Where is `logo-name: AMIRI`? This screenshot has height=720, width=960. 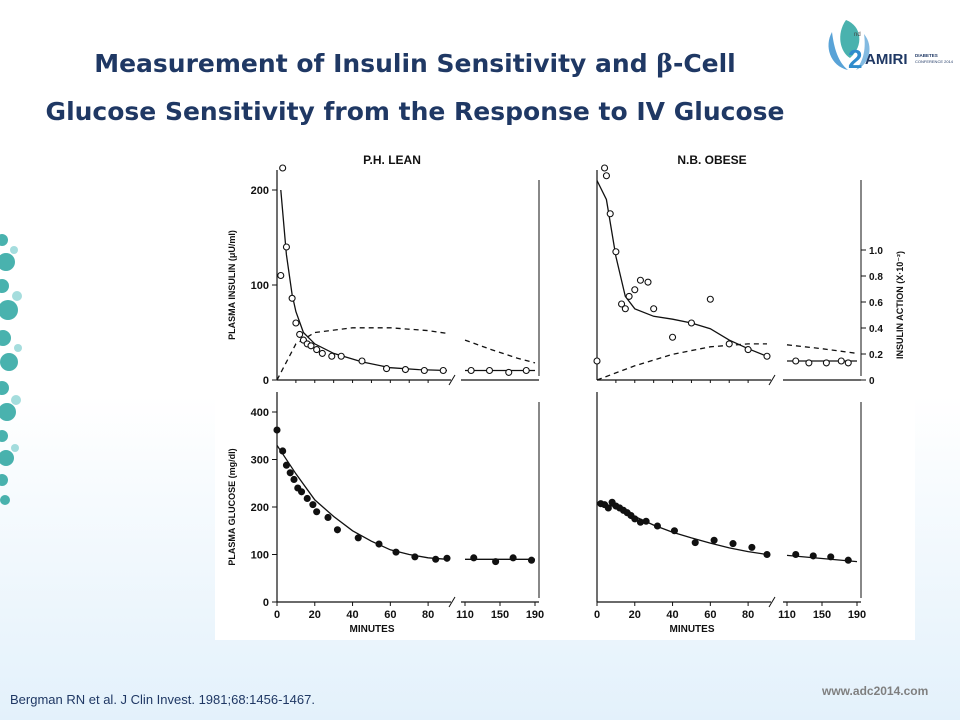
logo-name: AMIRI is located at coordinates (886, 59).